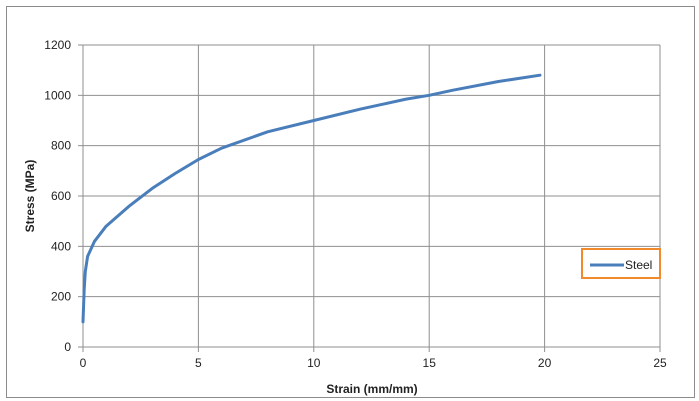 The width and height of the screenshot is (699, 401). Describe the element at coordinates (57, 45) in the screenshot. I see `y-tick-label: 1200` at that location.